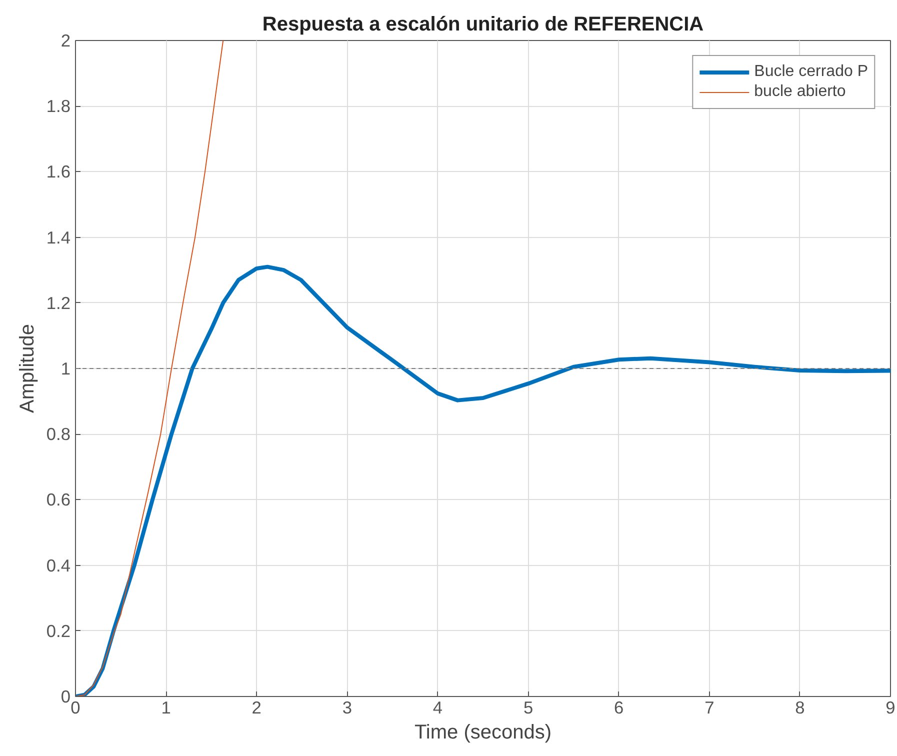 This screenshot has height=756, width=897. What do you see at coordinates (800, 708) in the screenshot?
I see `x-tick-label: 8` at bounding box center [800, 708].